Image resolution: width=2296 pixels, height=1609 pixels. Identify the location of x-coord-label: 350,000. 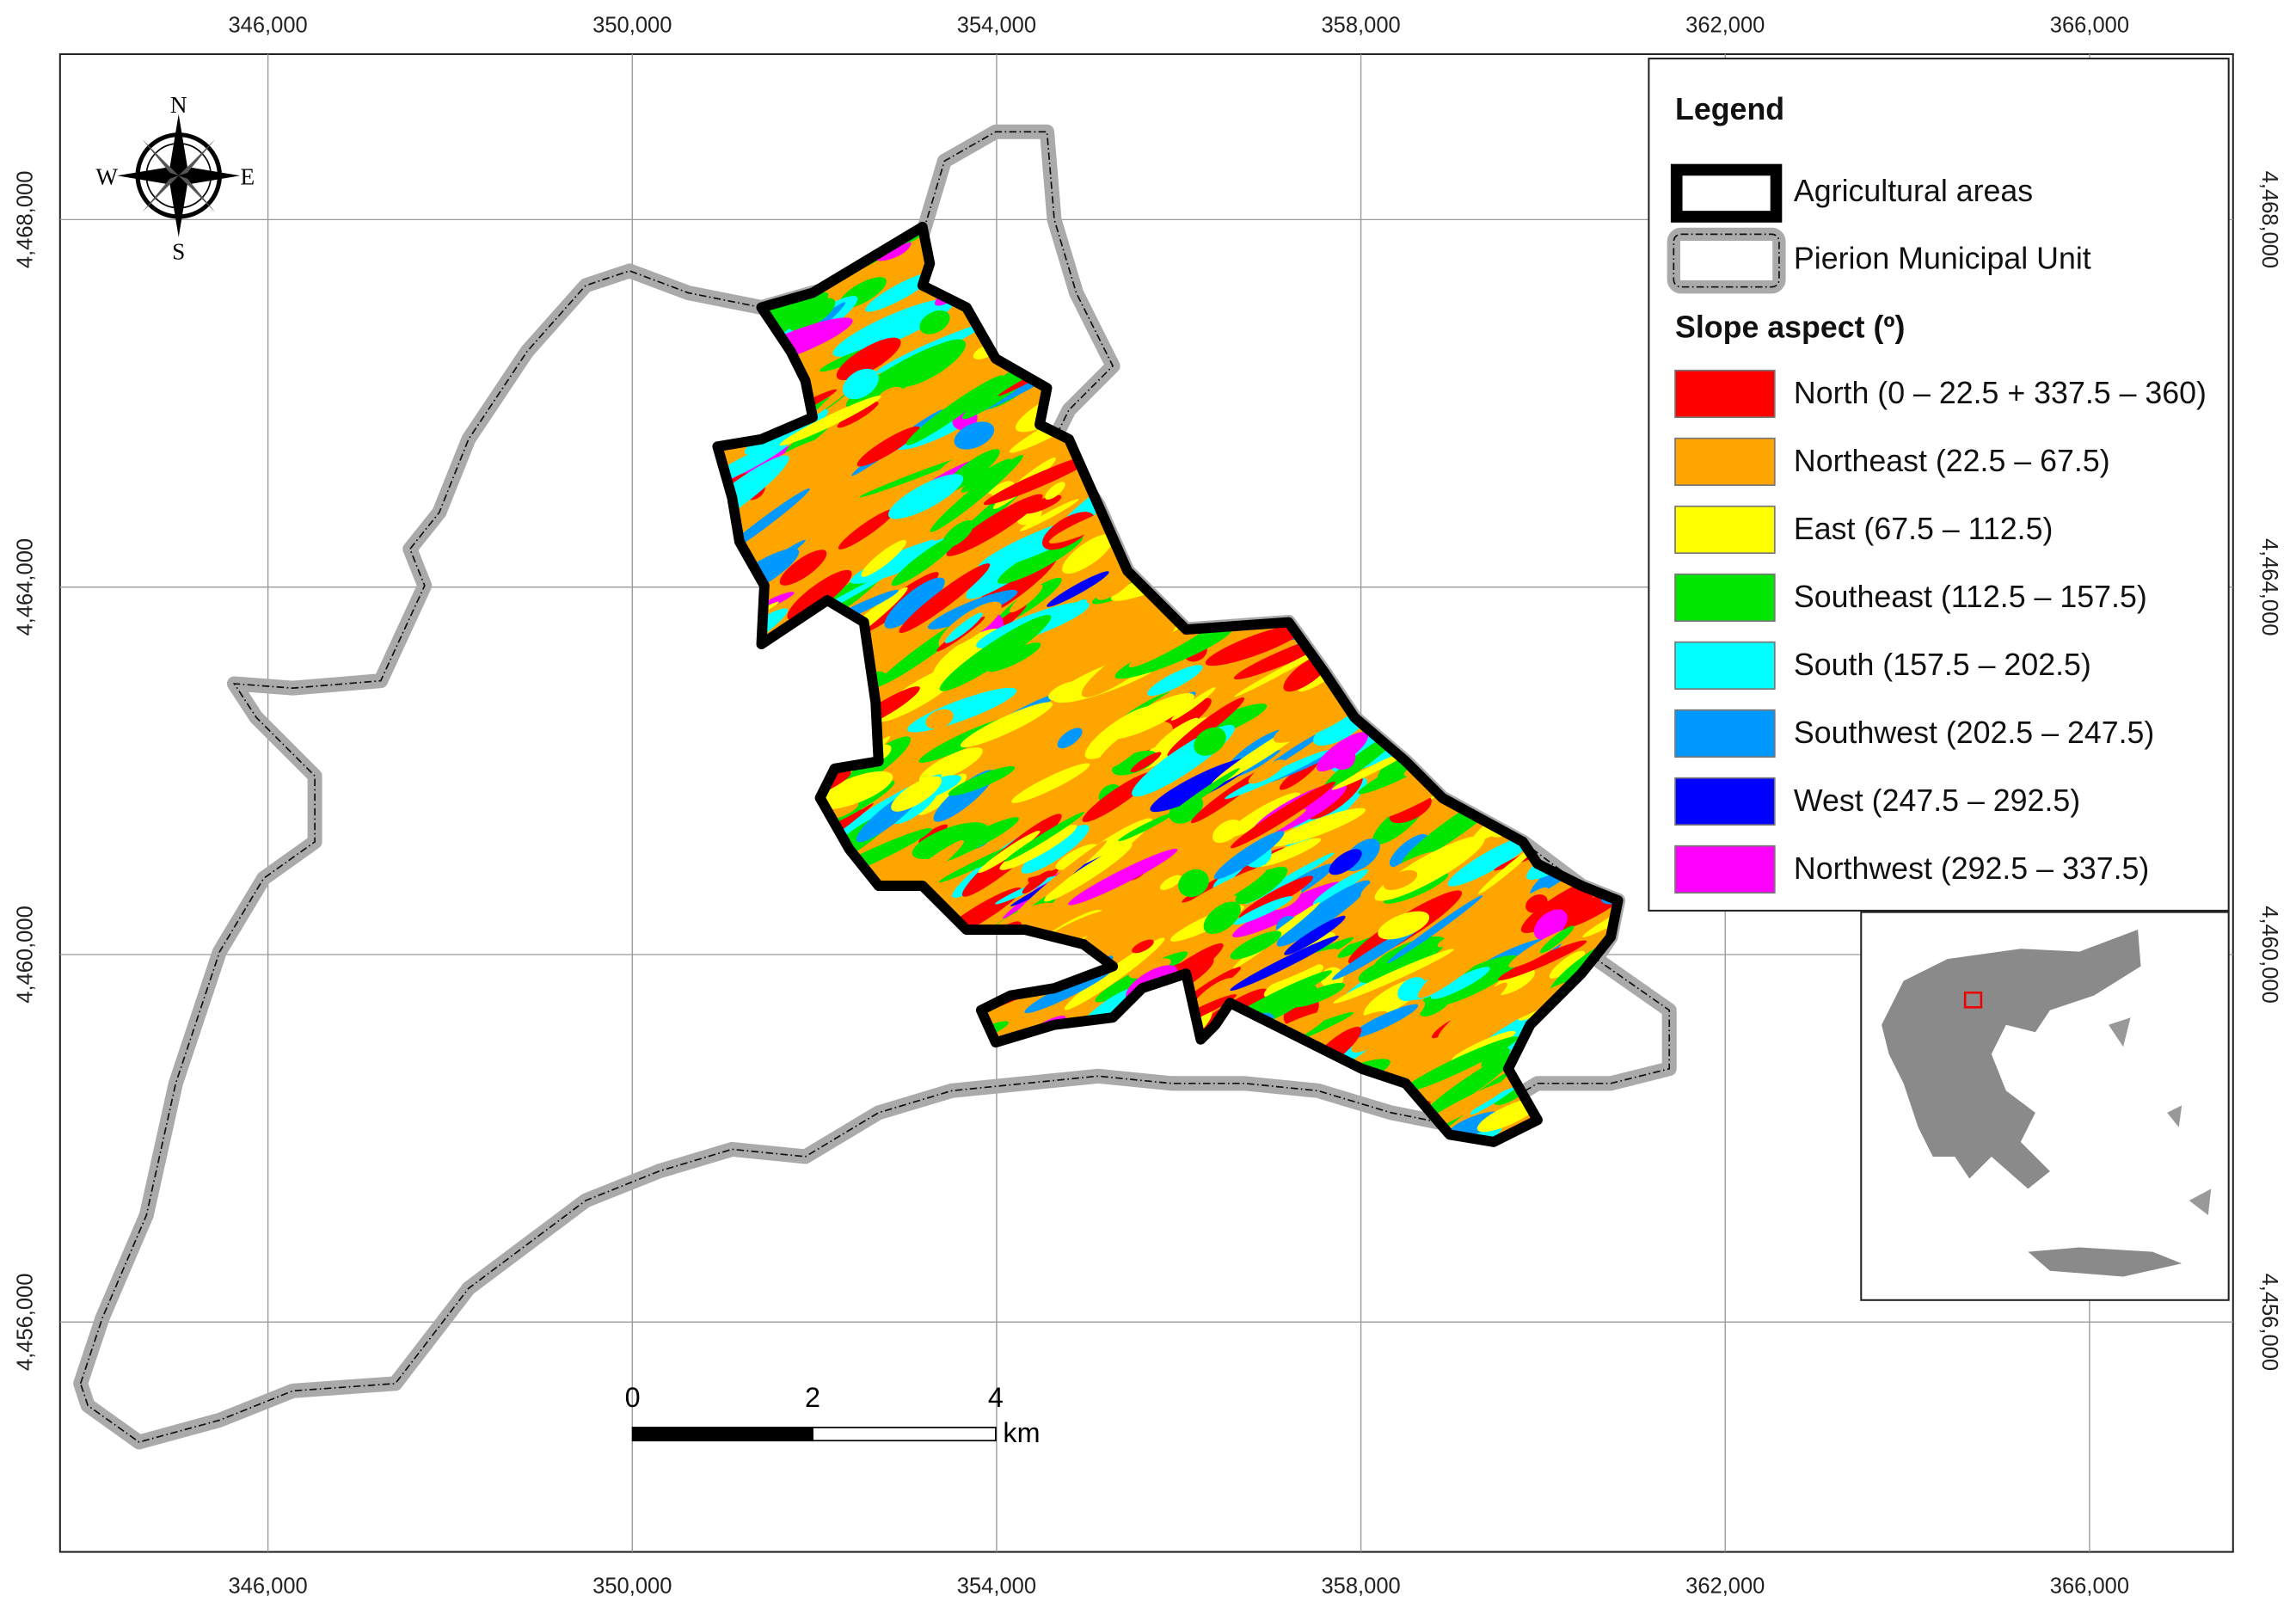
(632, 1586).